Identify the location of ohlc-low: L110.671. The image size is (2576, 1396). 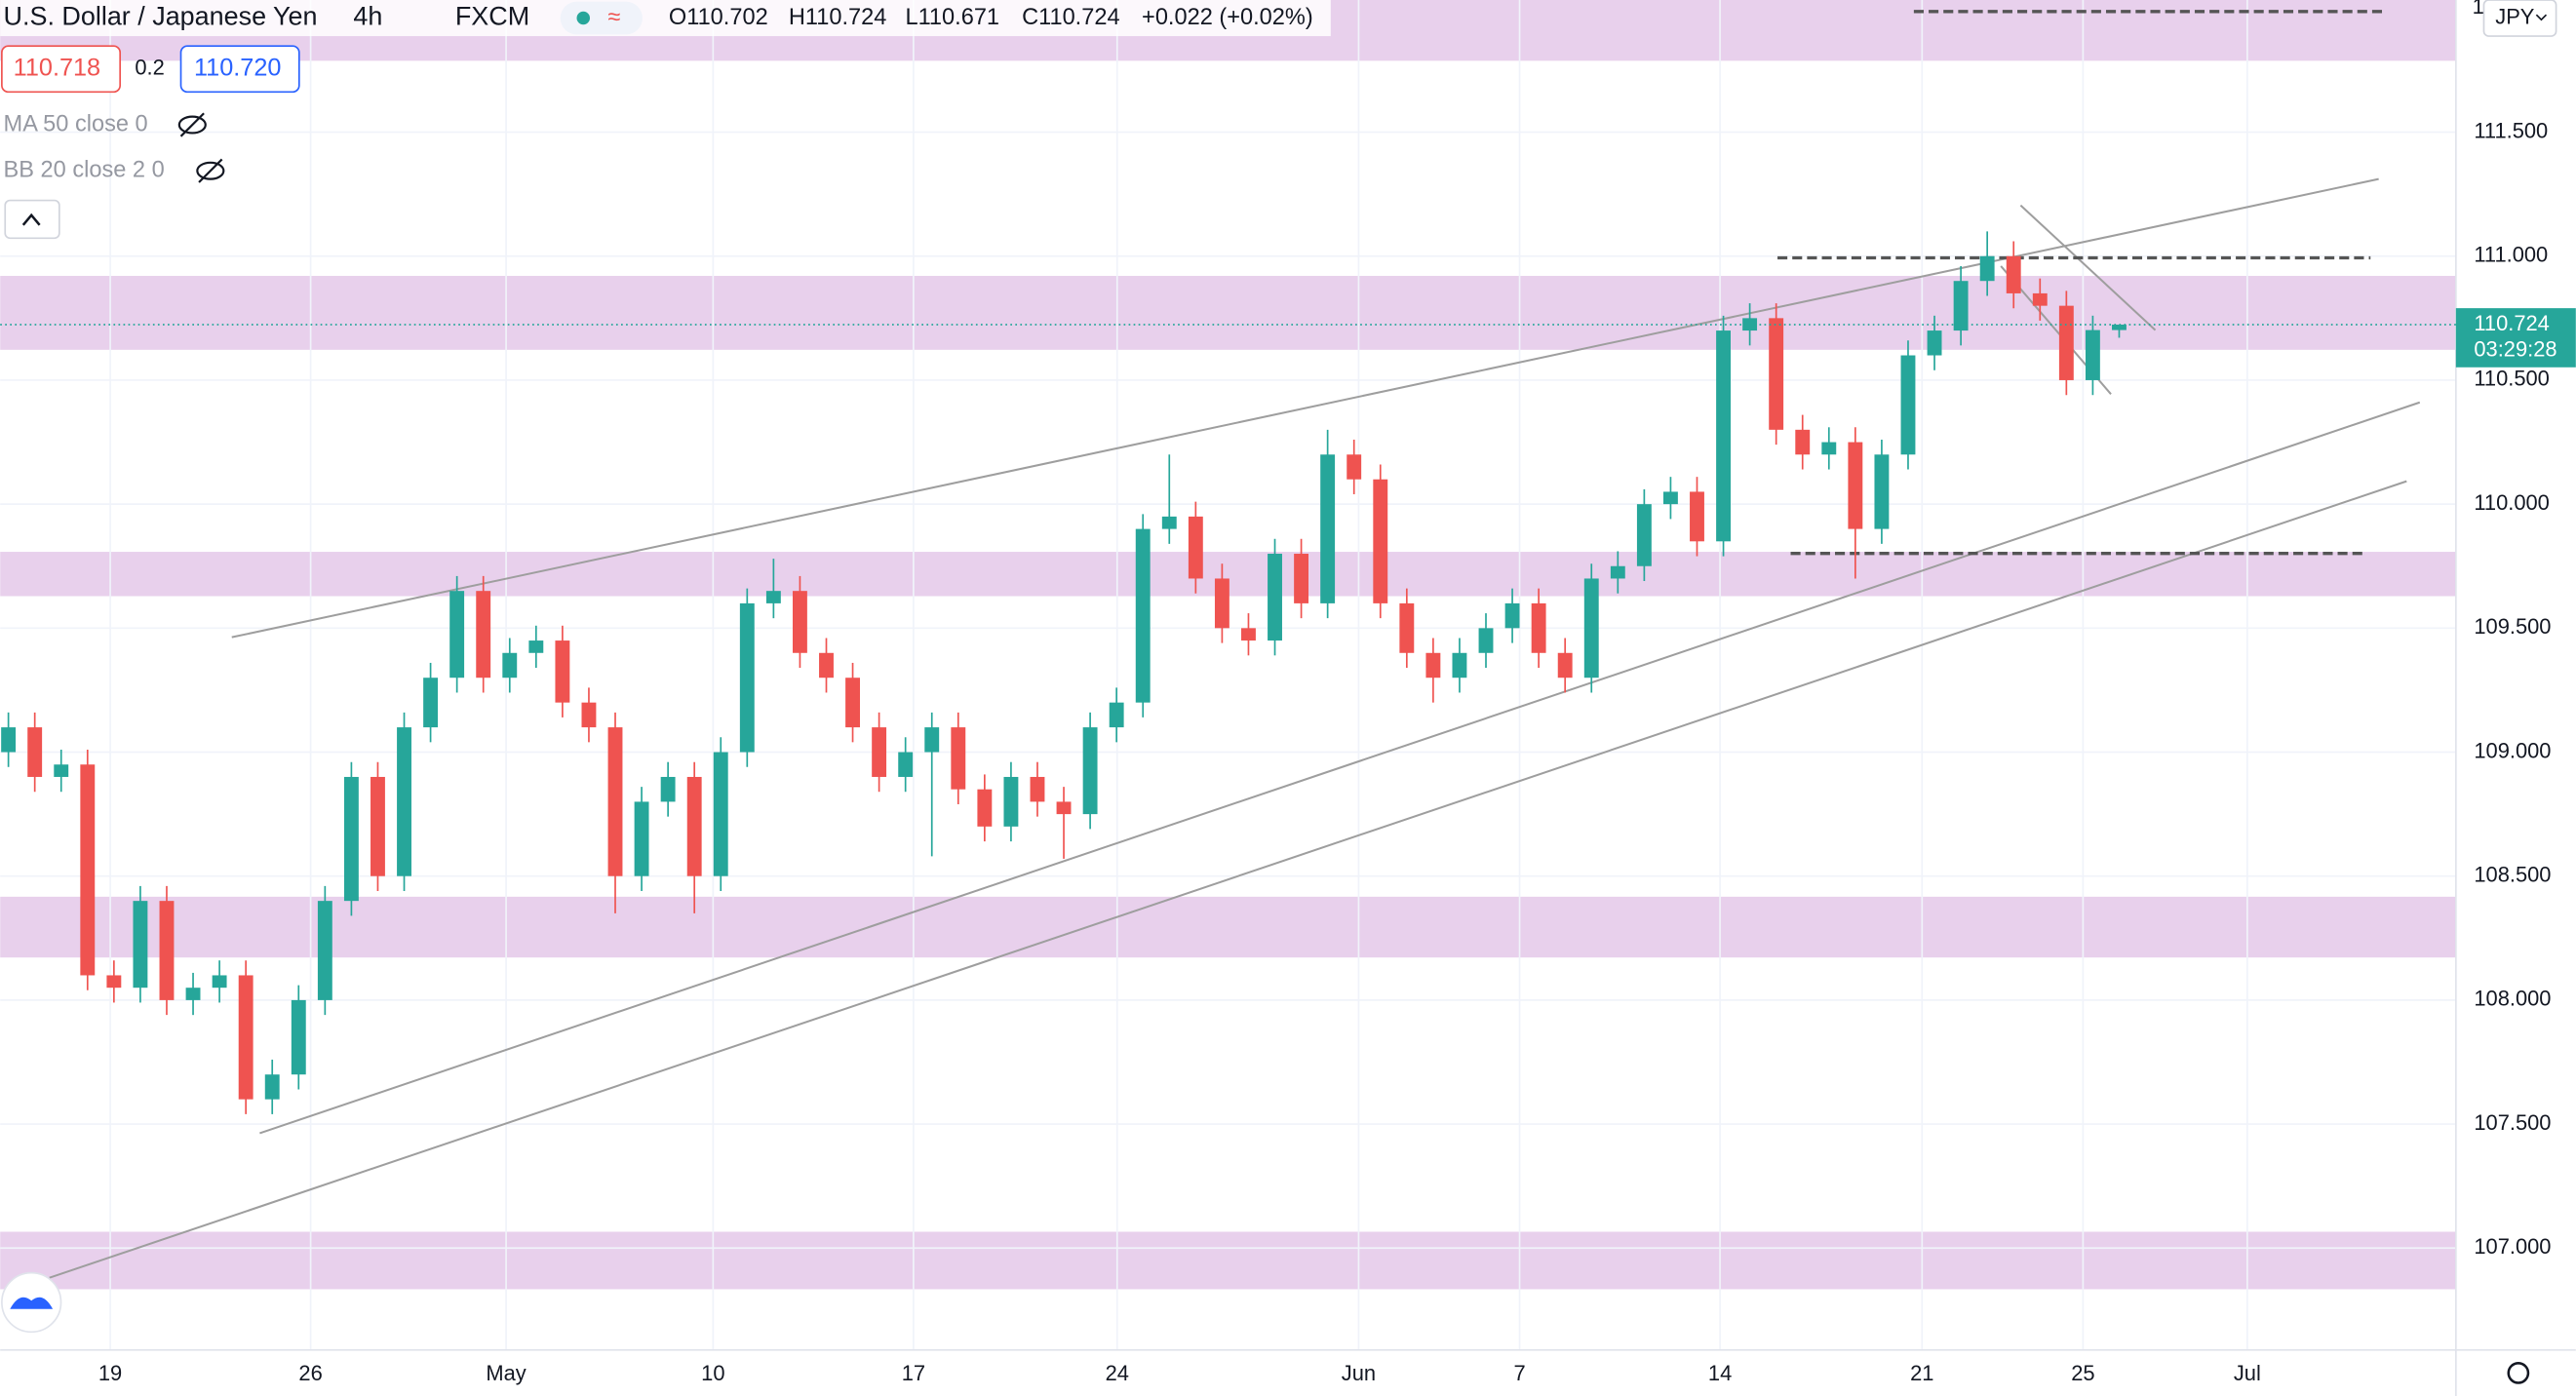
(952, 16).